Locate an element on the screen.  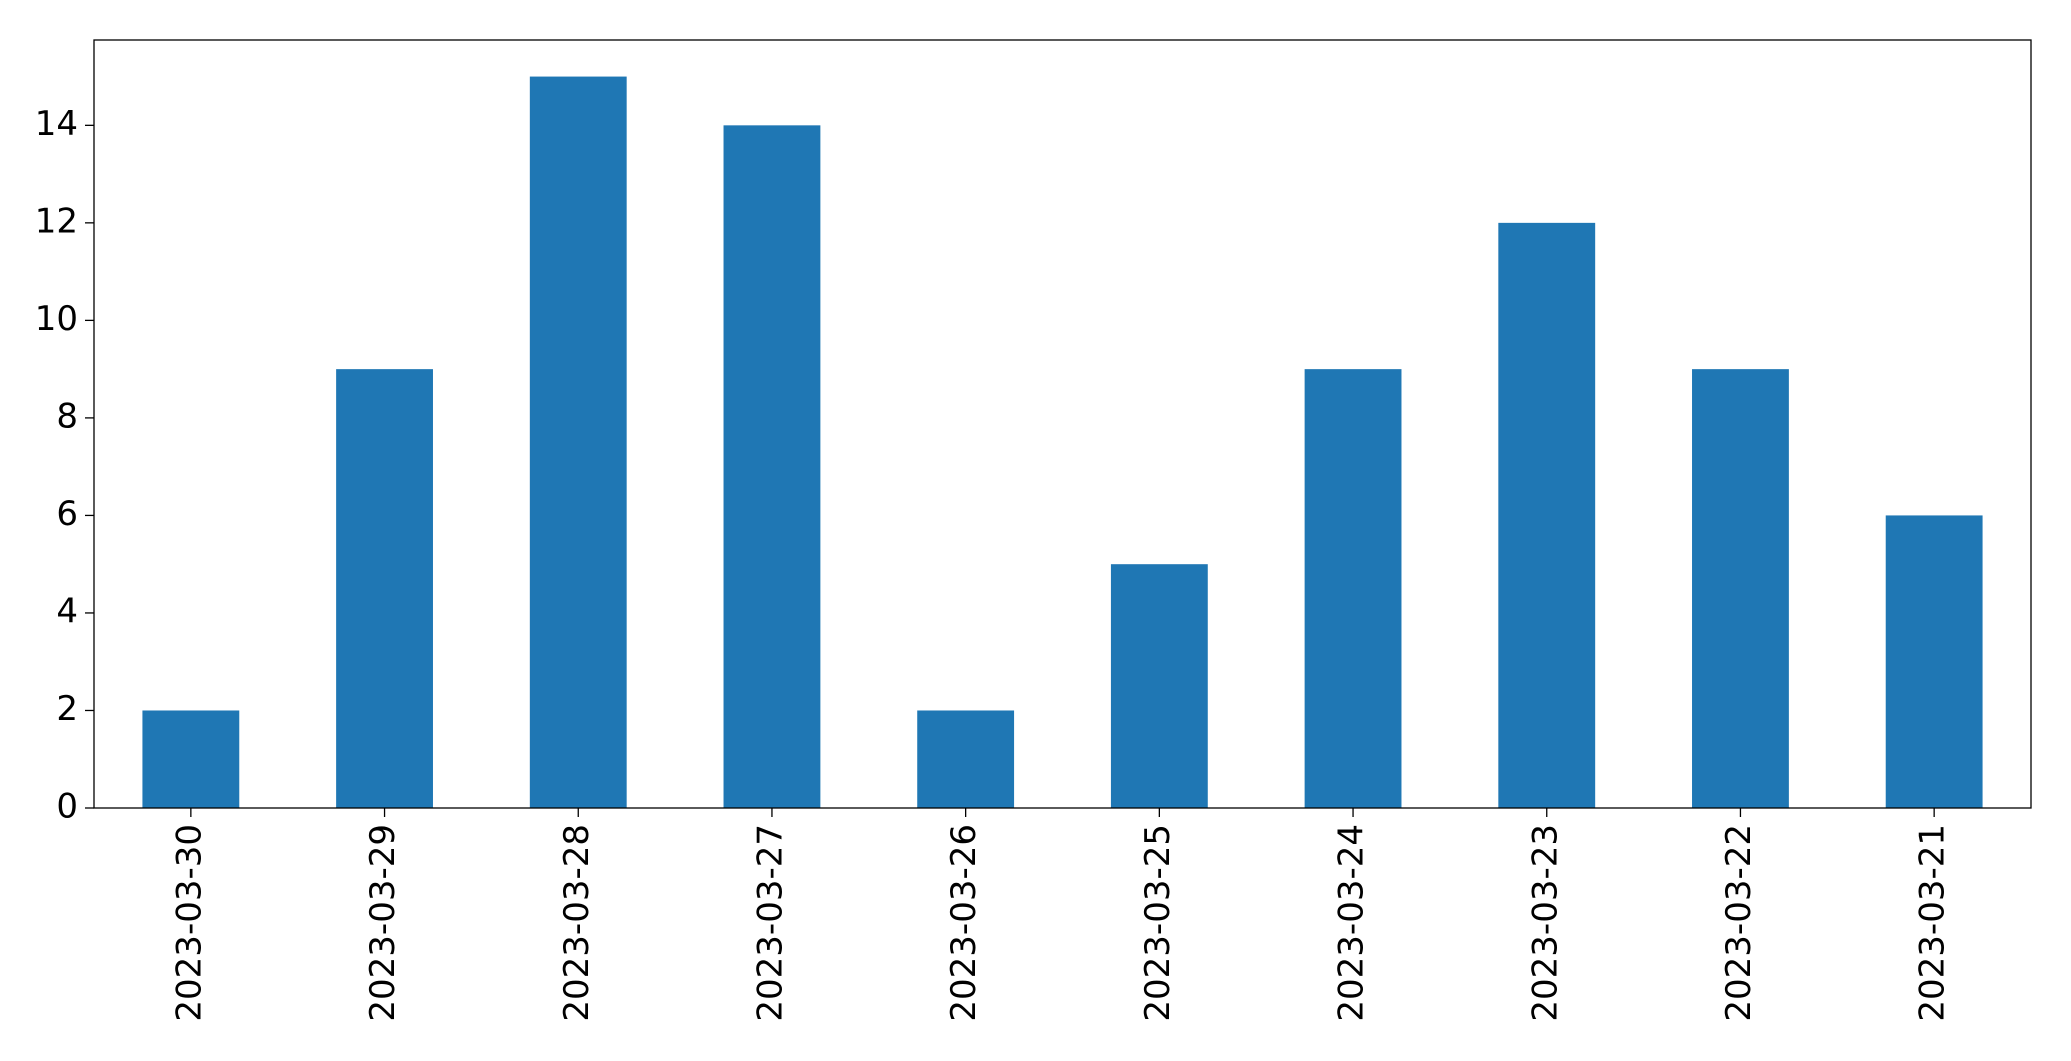
y-tick-label: 6 is located at coordinates (67, 514).